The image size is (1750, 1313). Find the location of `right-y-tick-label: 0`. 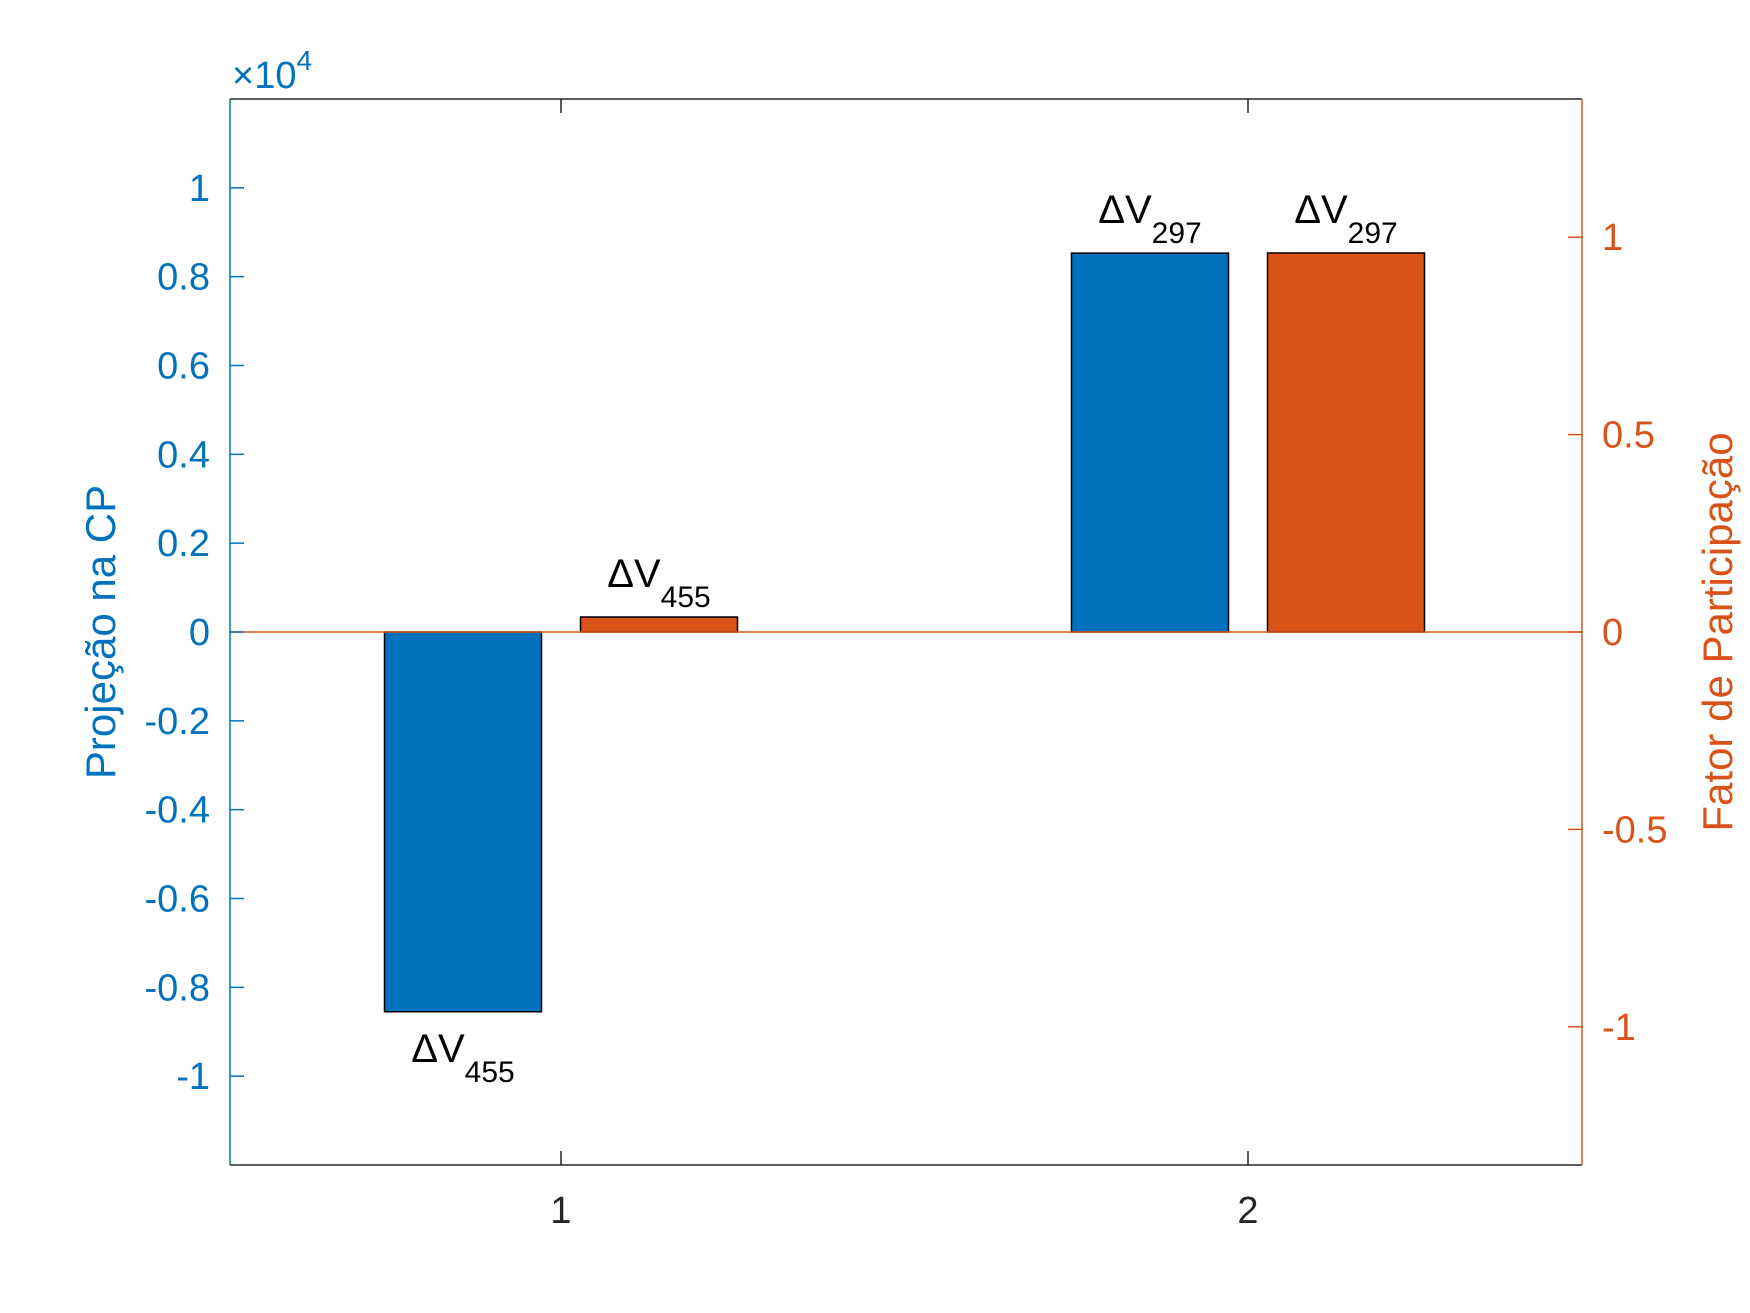

right-y-tick-label: 0 is located at coordinates (1612, 633).